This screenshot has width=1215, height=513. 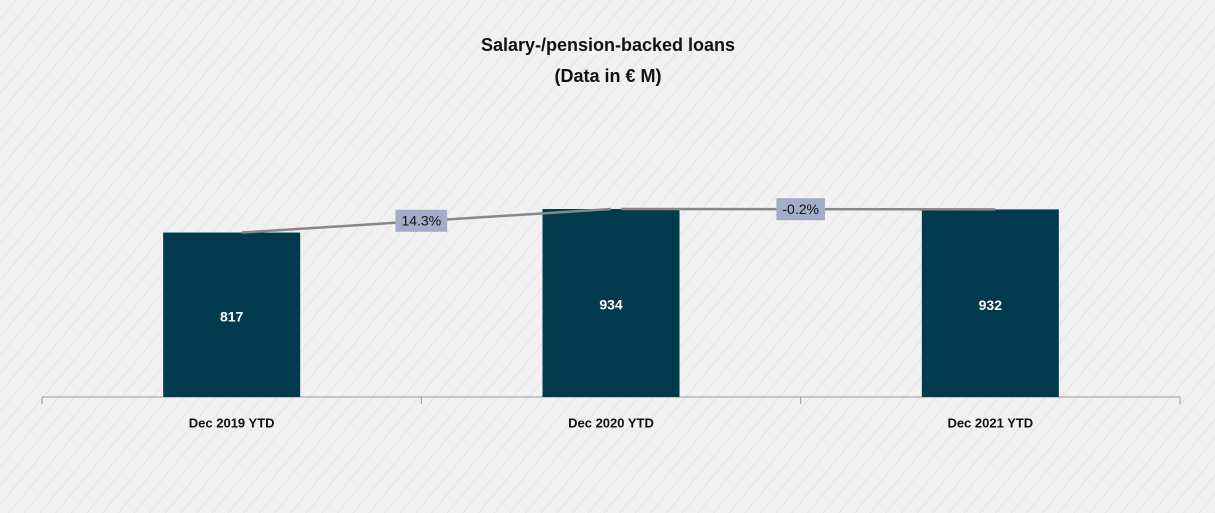 What do you see at coordinates (608, 45) in the screenshot?
I see `chart-title: Salary-/pension-backed loans` at bounding box center [608, 45].